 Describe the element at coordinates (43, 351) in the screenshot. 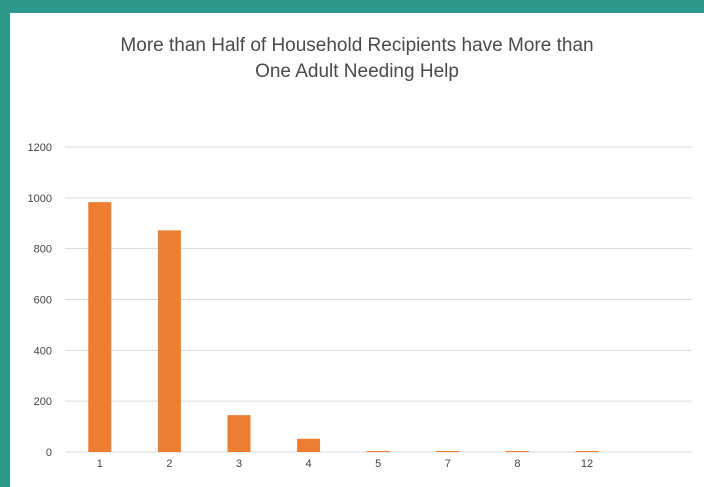

I see `y-tick-label: 400` at that location.